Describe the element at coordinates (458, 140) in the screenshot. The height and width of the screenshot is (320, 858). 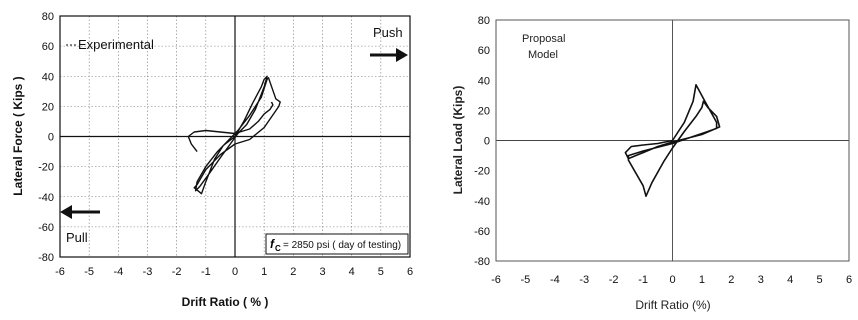
I see `right-y-axis-label: Lateral Load (Kips)` at that location.